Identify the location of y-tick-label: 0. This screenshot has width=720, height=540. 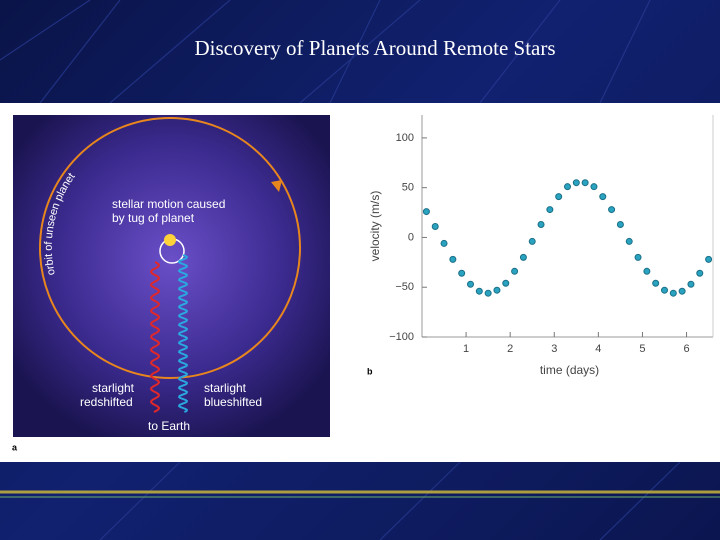
(411, 237).